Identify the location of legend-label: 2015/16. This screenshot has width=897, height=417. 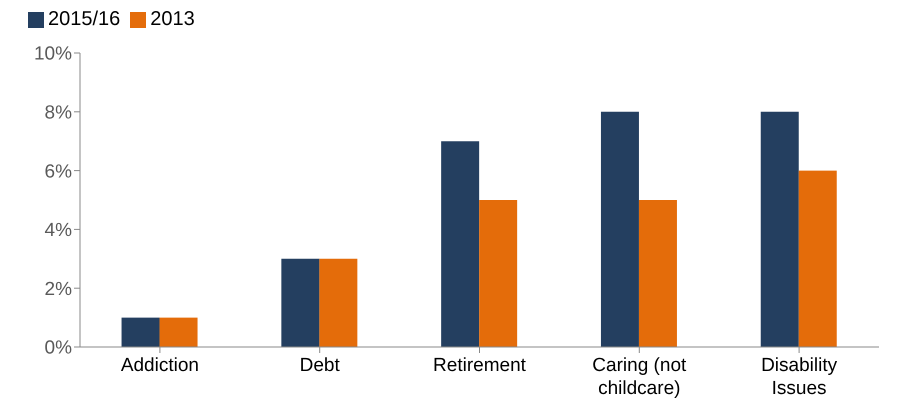
(84, 19).